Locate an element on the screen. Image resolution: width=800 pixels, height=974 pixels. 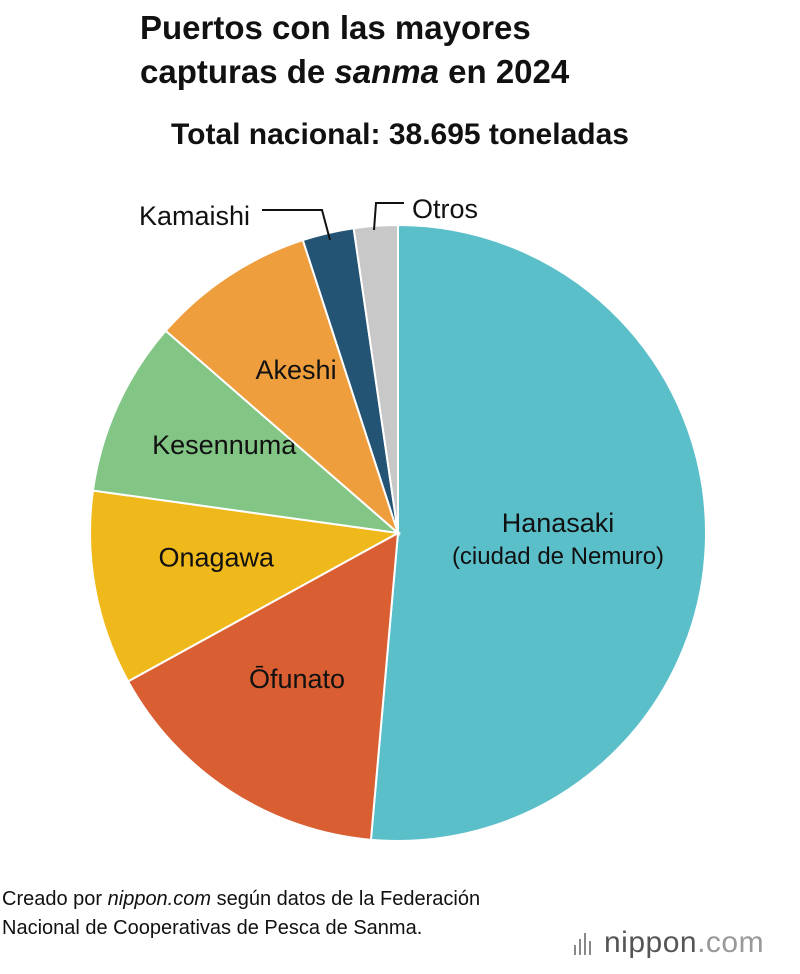
logo-suffix: .com is located at coordinates (731, 942).